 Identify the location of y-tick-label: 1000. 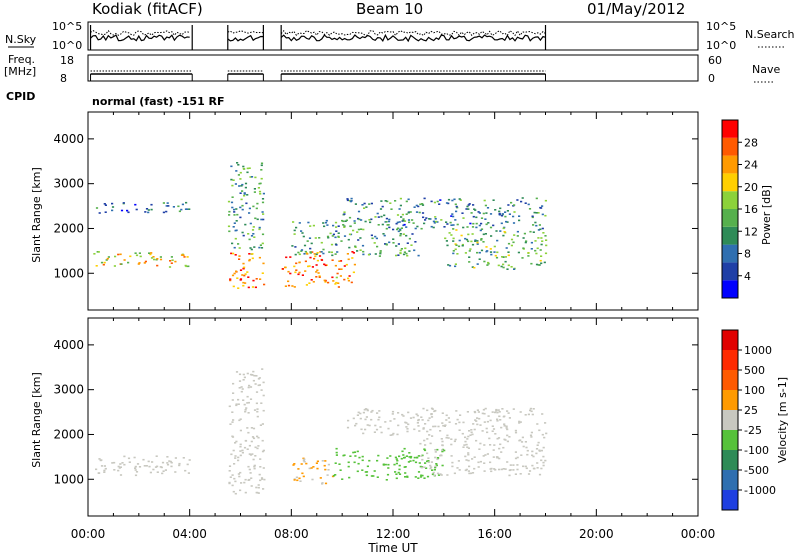
(68, 479).